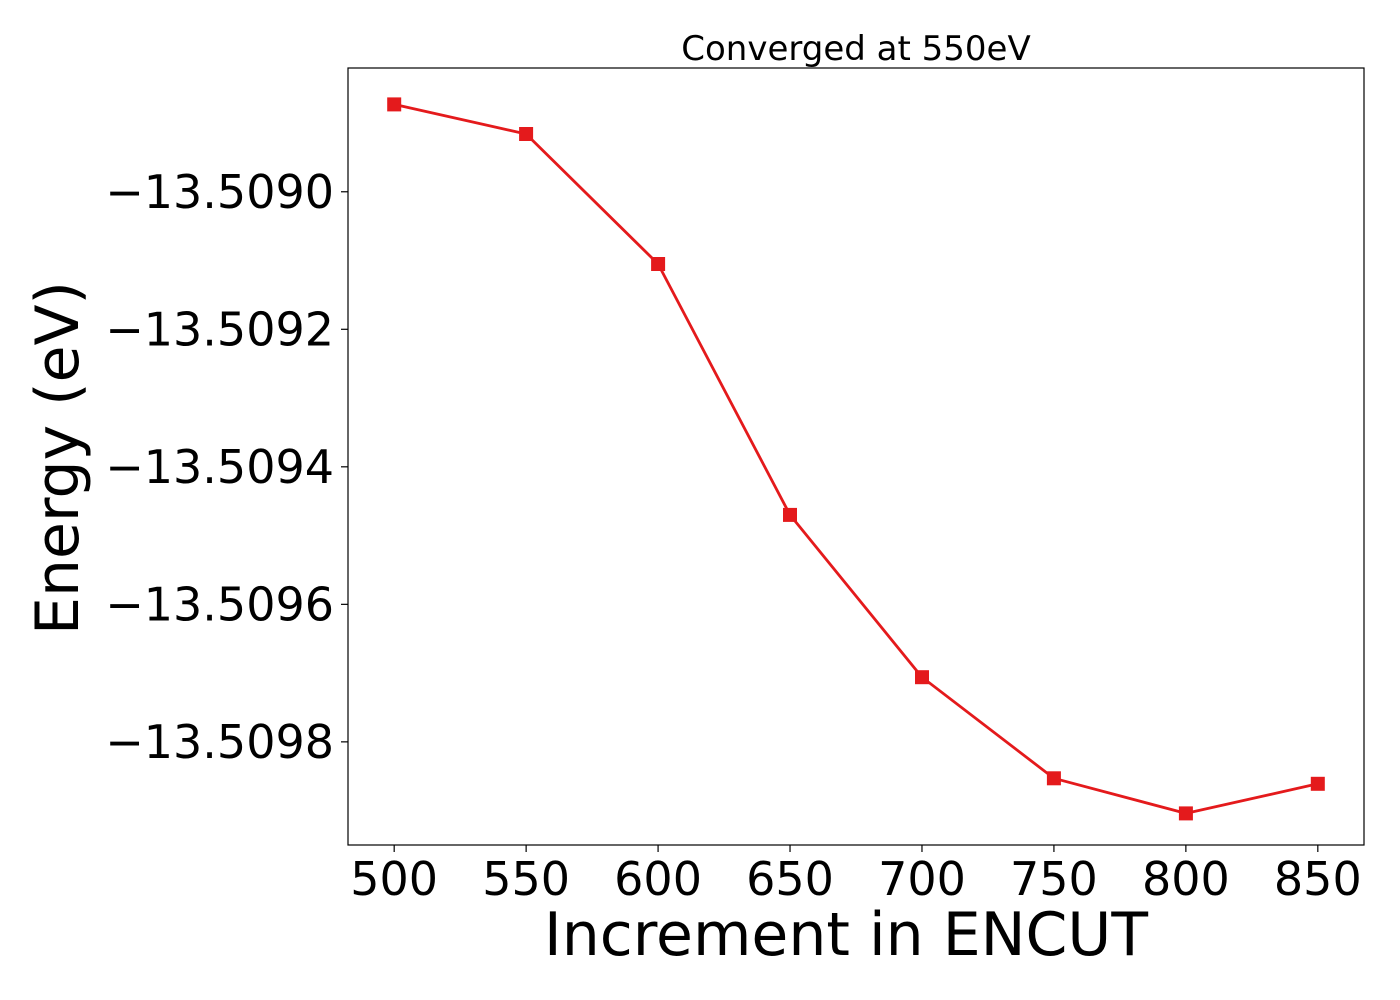 This screenshot has height=1000, width=1400. I want to click on x-tick-label: 800, so click(1186, 879).